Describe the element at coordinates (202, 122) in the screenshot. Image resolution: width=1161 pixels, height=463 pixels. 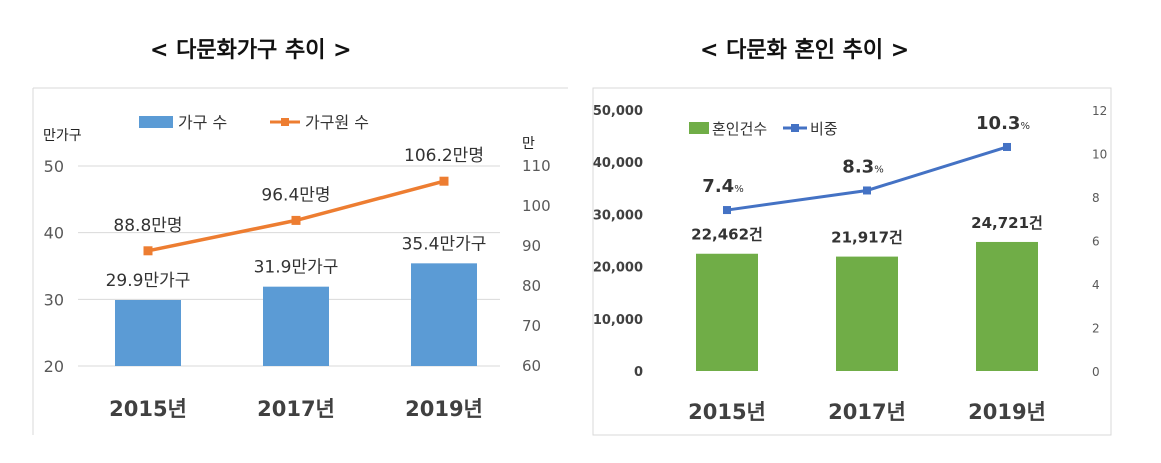
I see `legend-label: 가구 수` at that location.